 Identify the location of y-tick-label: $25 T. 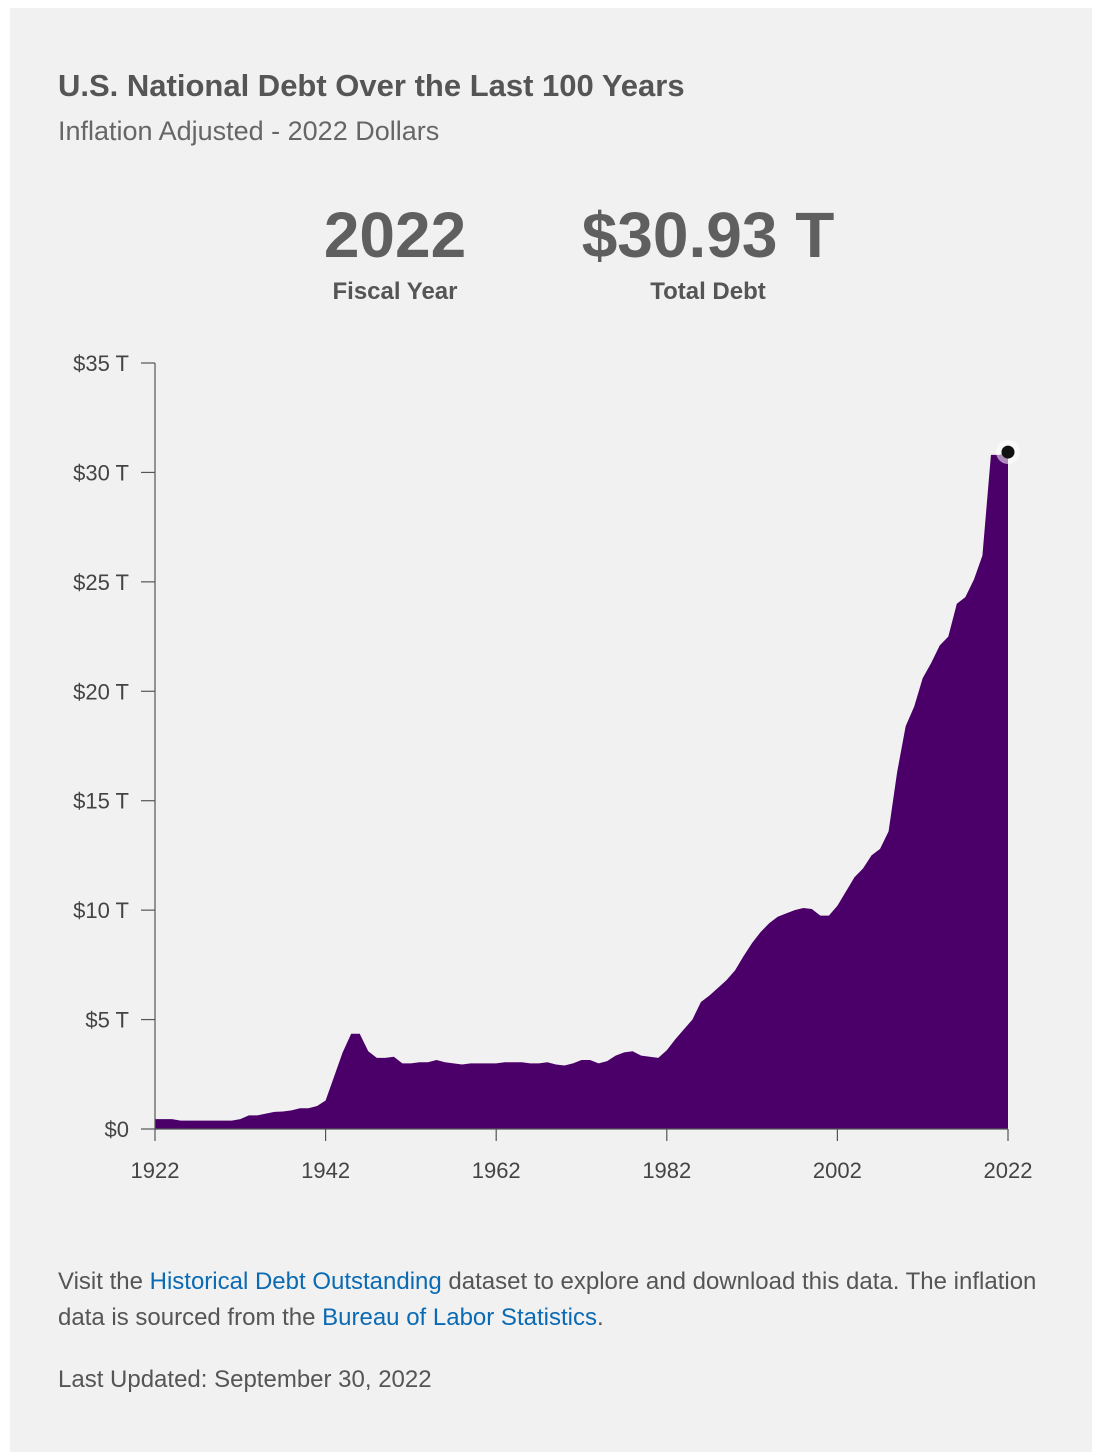
(101, 582).